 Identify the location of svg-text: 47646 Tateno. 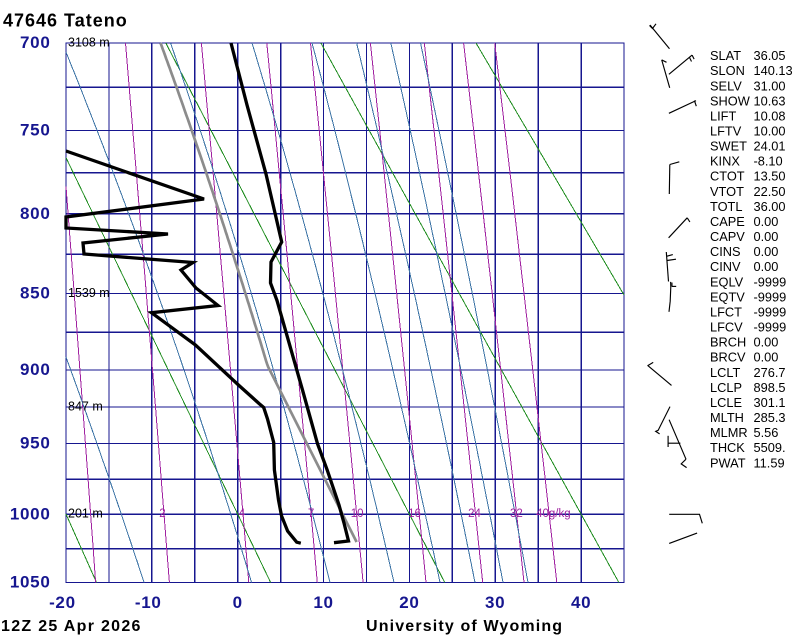
(65, 21).